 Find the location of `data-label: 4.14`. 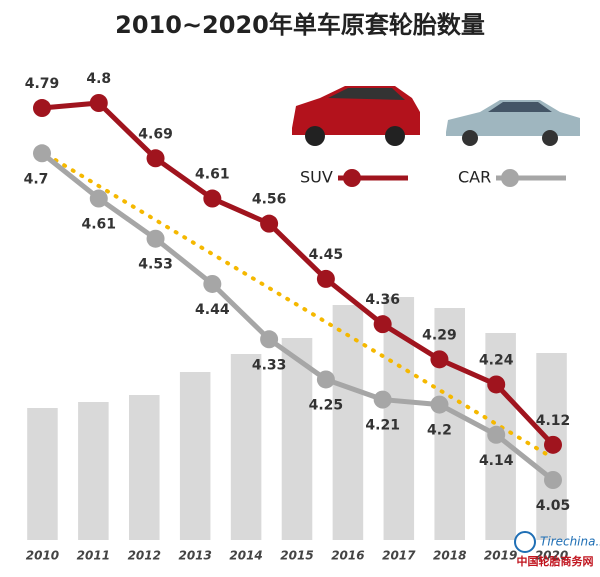

data-label: 4.14 is located at coordinates (496, 461).